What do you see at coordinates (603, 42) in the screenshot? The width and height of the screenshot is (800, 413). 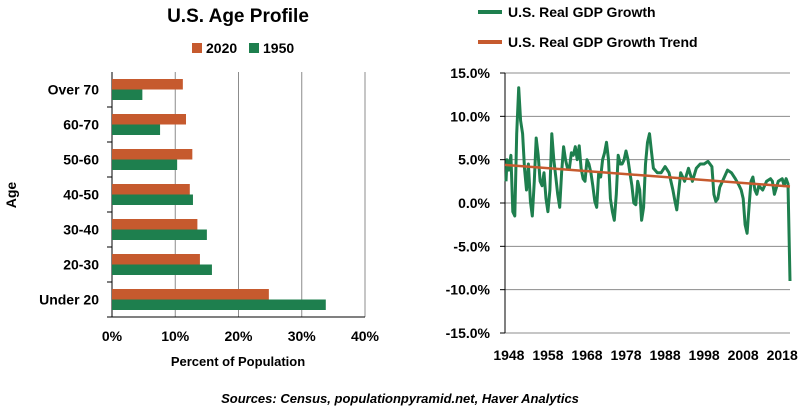 I see `legend-label-gdp-trend: U.S. Real GDP Growth Trend` at bounding box center [603, 42].